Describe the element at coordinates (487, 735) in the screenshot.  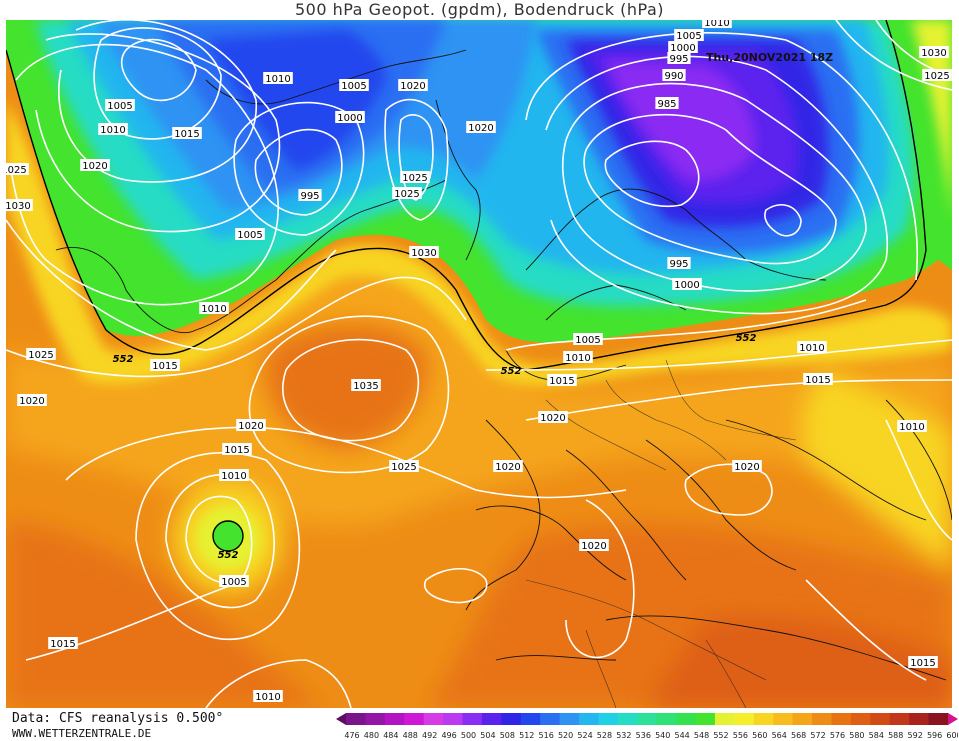
I see `colorbar-tick-label: 504` at that location.